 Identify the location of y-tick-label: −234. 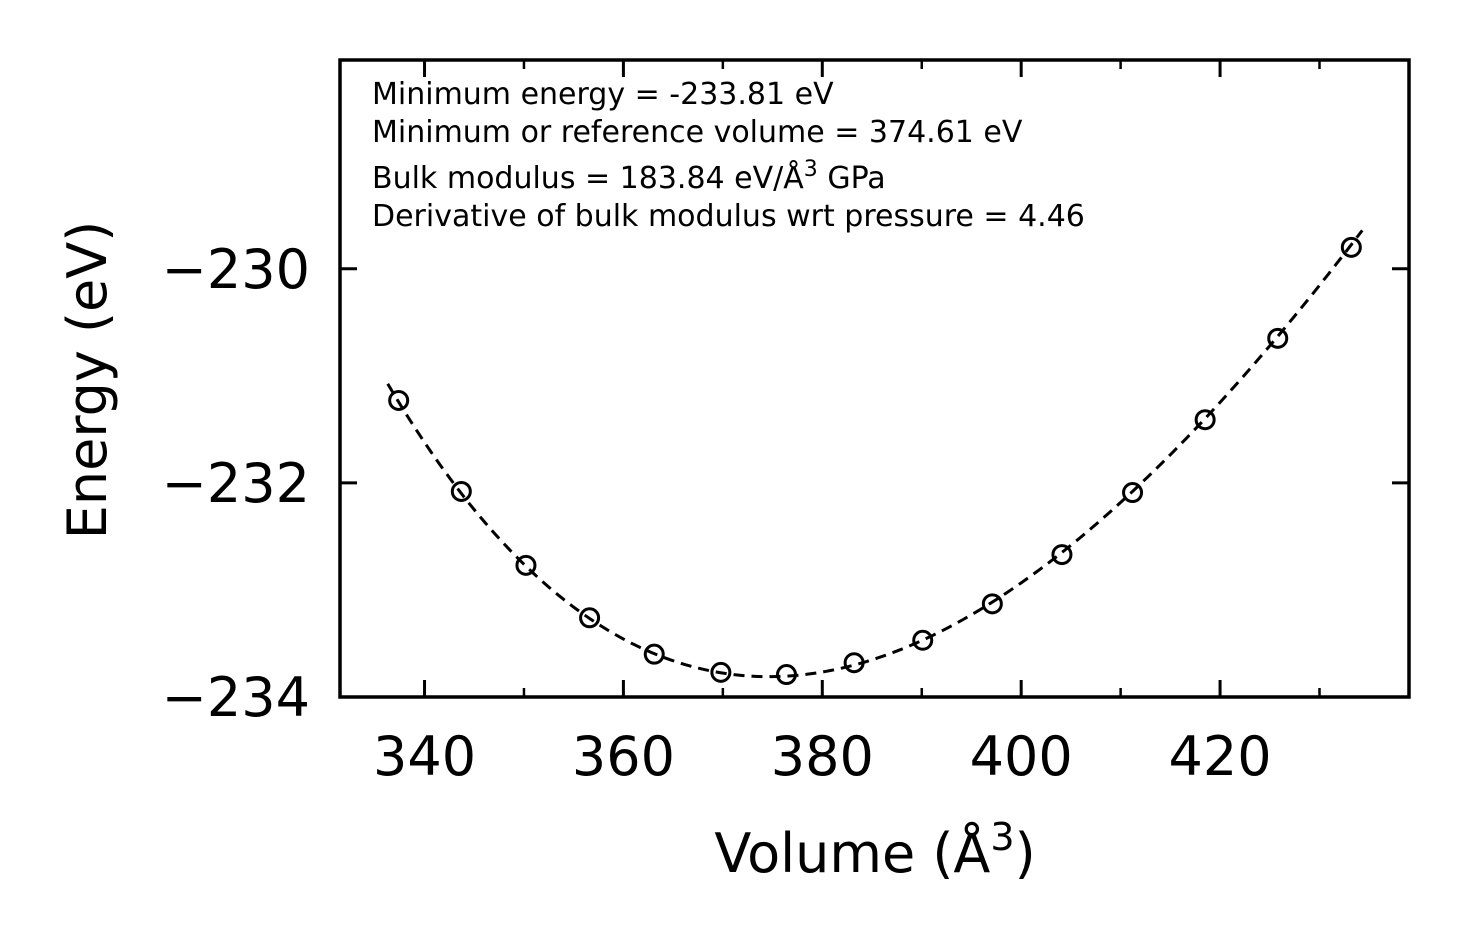
(236, 697).